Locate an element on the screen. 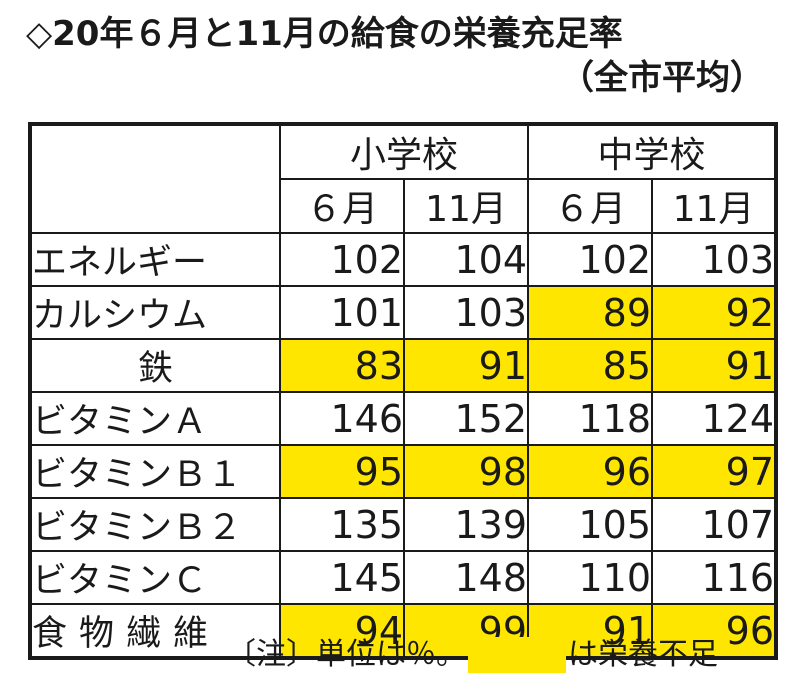 The height and width of the screenshot is (696, 800). school-header-junior-high: 中学校 is located at coordinates (652, 151).